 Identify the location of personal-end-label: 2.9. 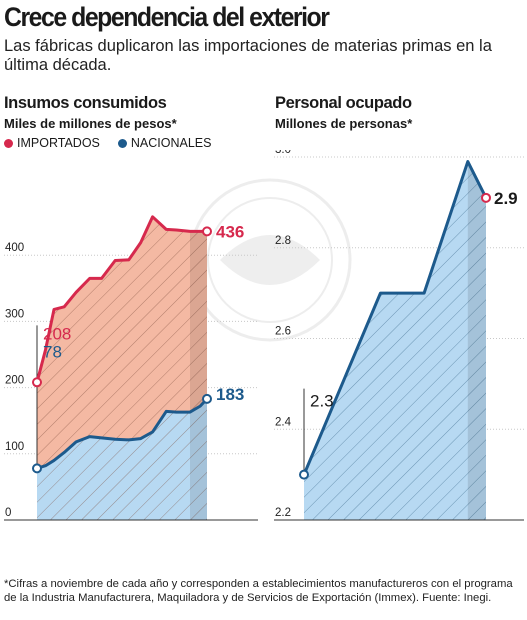
(506, 198).